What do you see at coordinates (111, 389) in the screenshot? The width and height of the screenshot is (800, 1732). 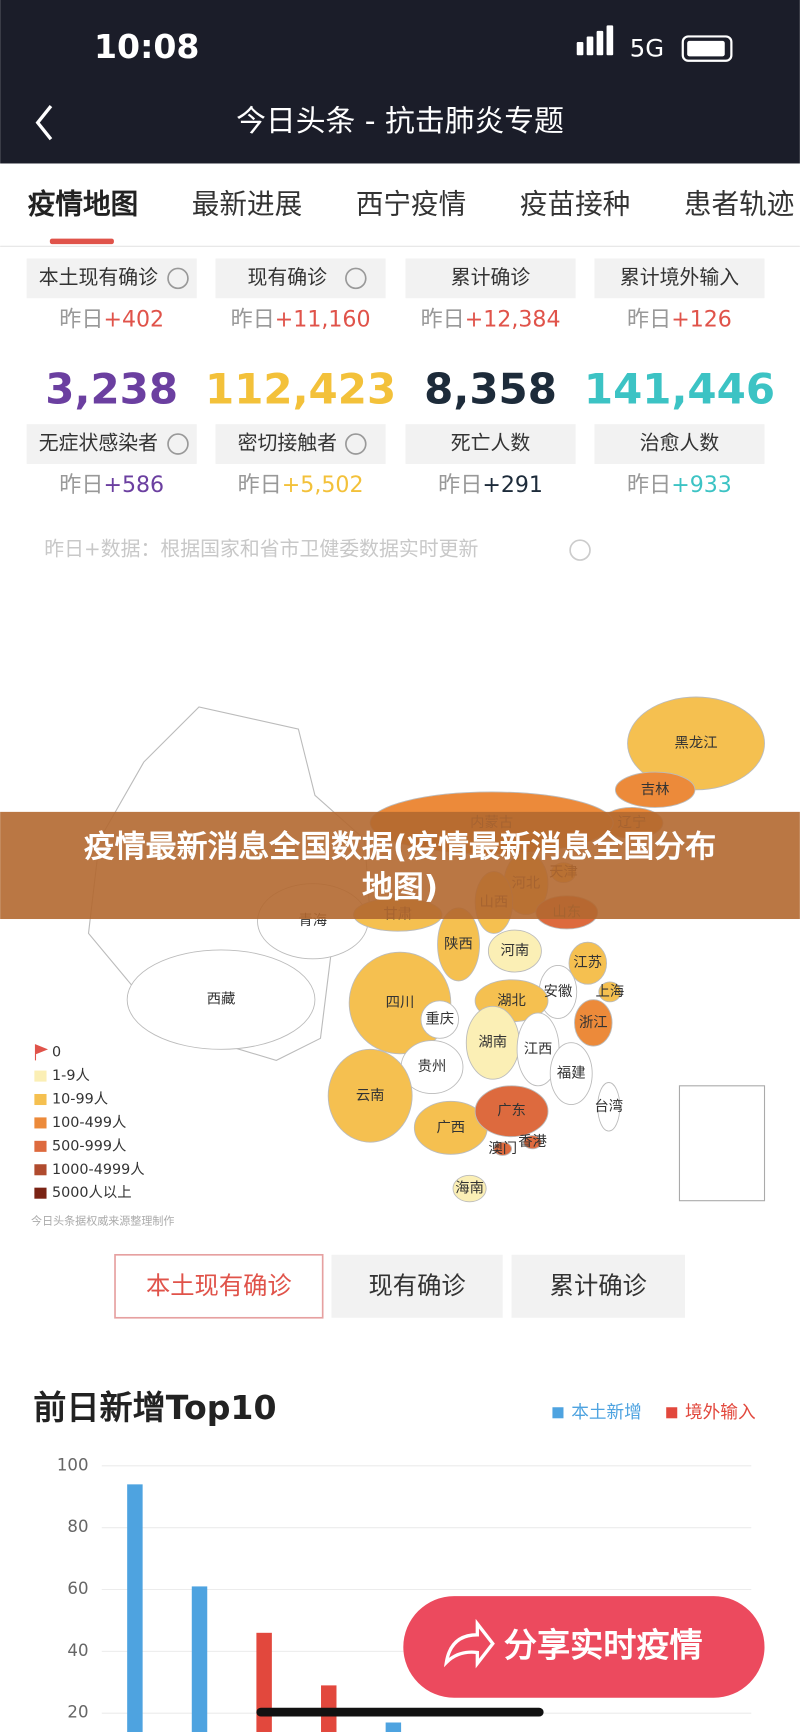 I see `stat-value: 3,238` at bounding box center [111, 389].